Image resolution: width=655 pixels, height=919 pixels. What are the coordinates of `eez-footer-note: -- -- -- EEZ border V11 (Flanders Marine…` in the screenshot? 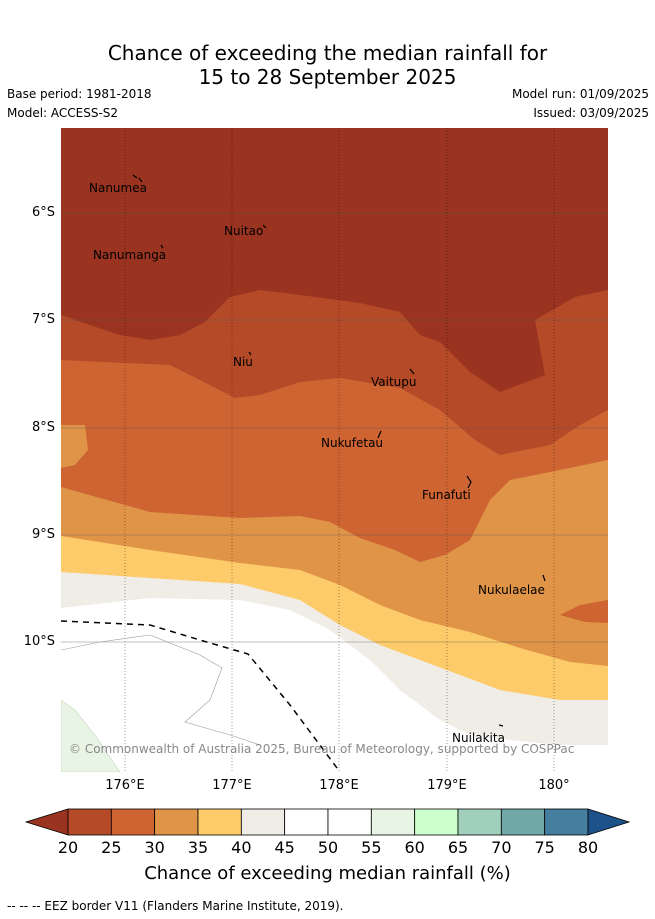 It's located at (175, 906).